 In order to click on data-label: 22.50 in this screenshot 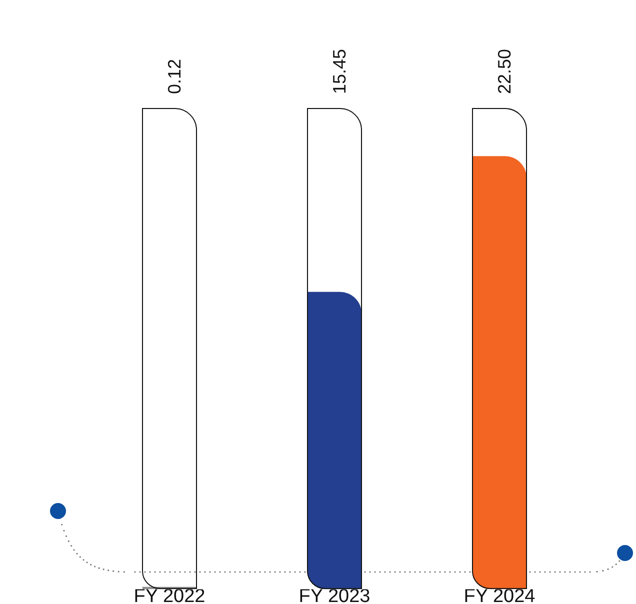, I will do `click(504, 71)`.